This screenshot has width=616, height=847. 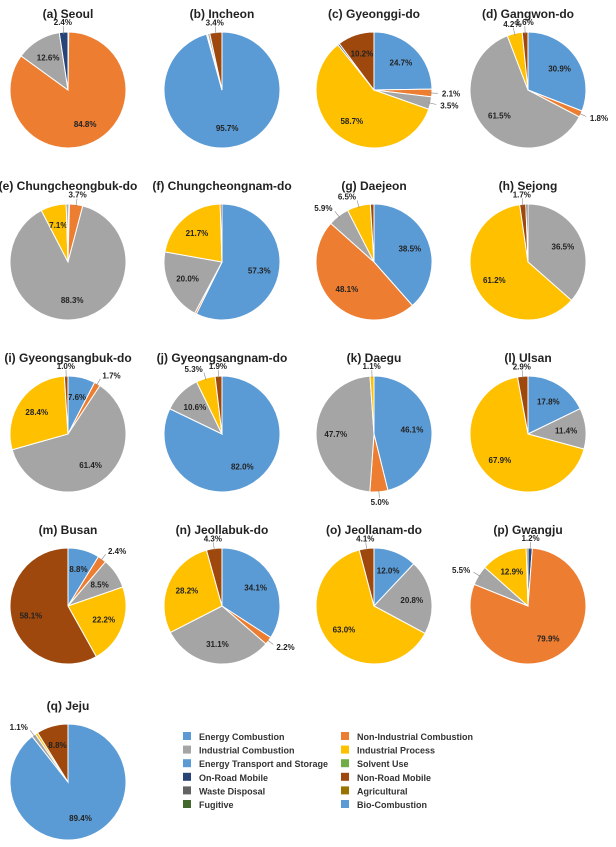 I want to click on legend-item-non-road-mobile: Non-Road Mobile, so click(x=386, y=777).